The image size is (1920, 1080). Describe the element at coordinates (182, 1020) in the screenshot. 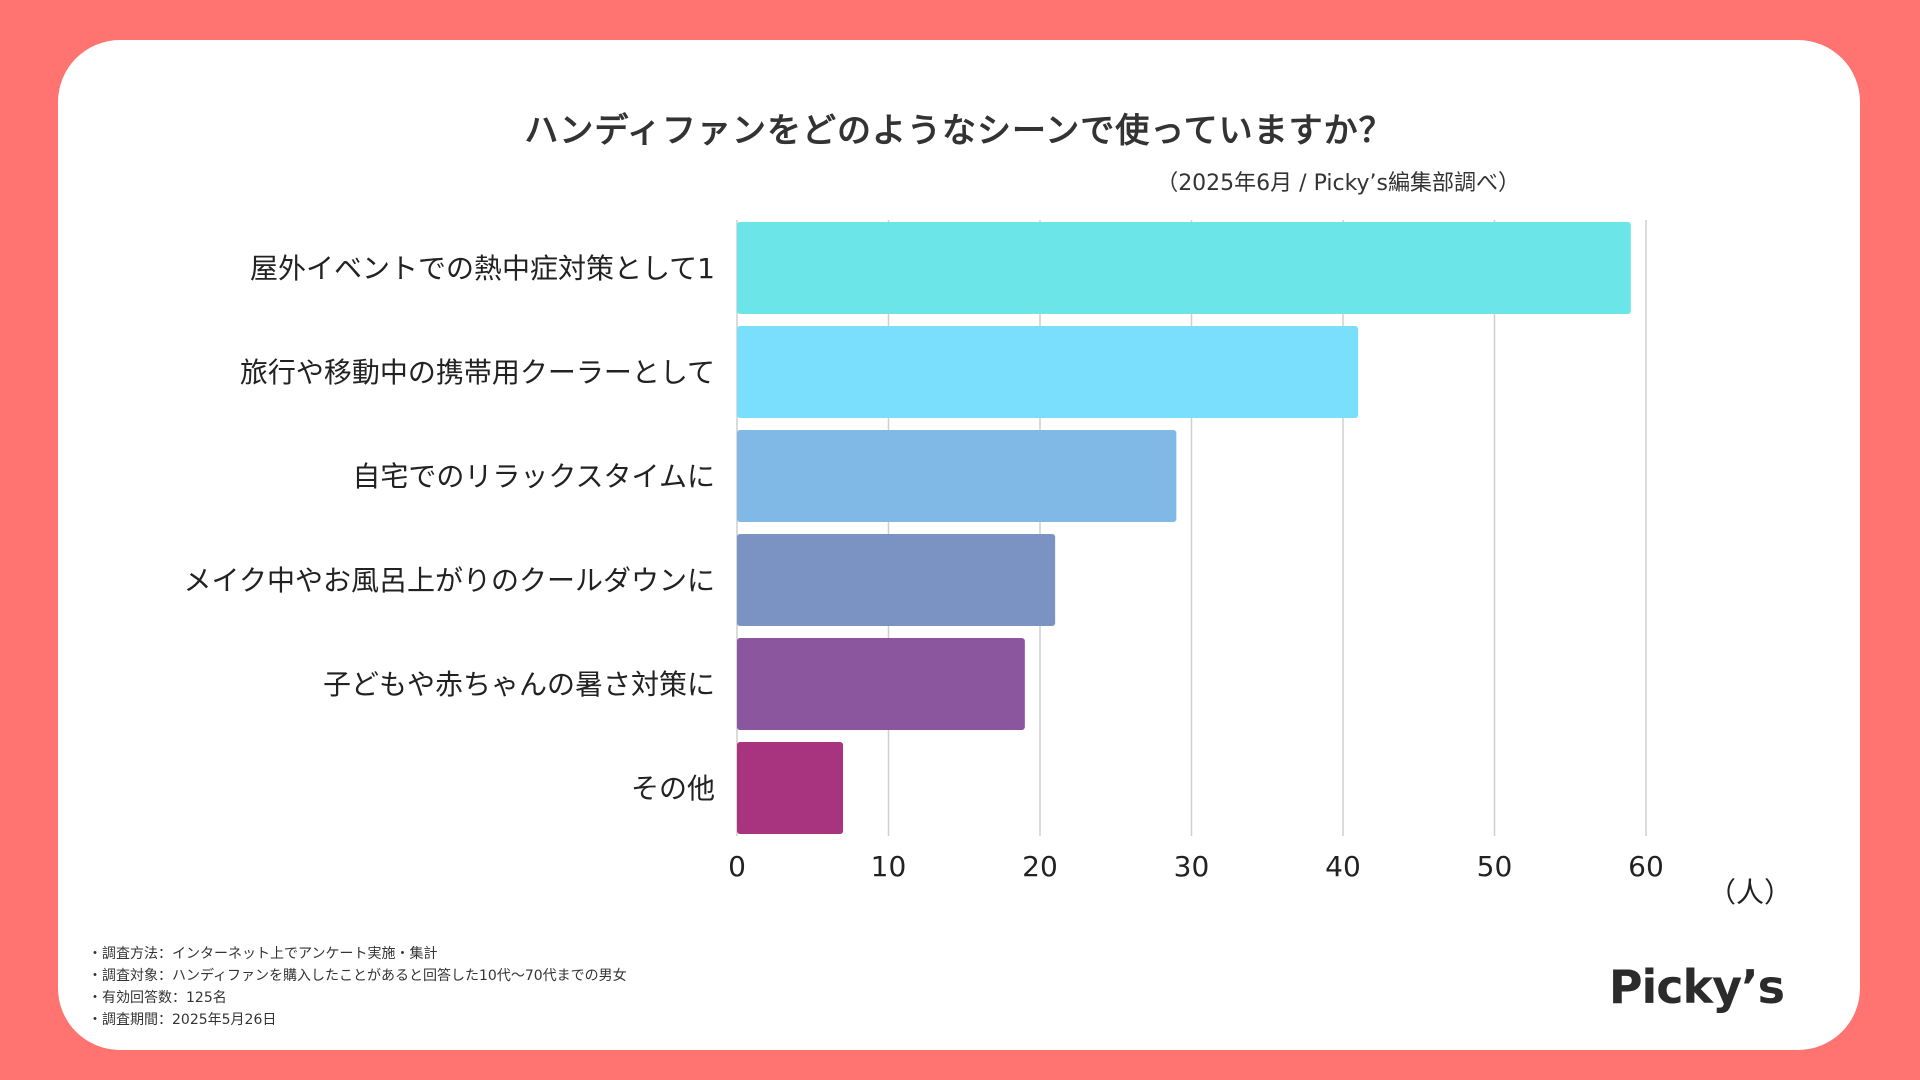

I see `note-period: ・調査期間：2025年5月26日` at that location.